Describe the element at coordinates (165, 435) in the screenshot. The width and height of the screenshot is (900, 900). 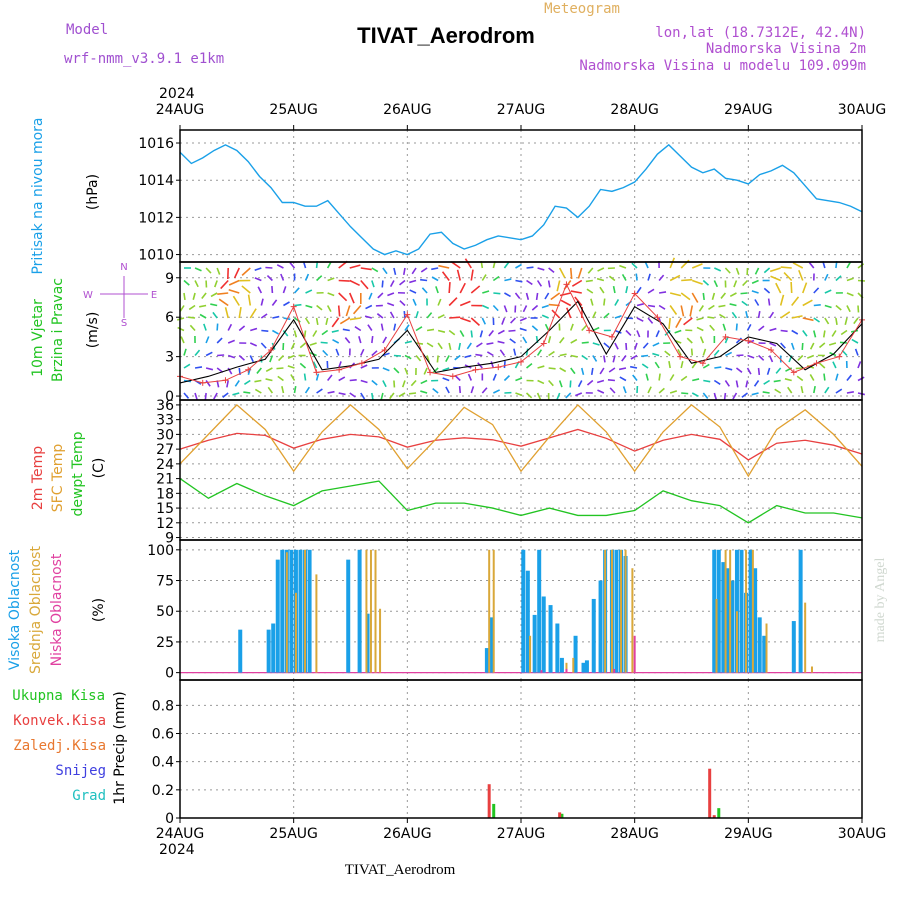
I see `y-tick-label: 30` at that location.